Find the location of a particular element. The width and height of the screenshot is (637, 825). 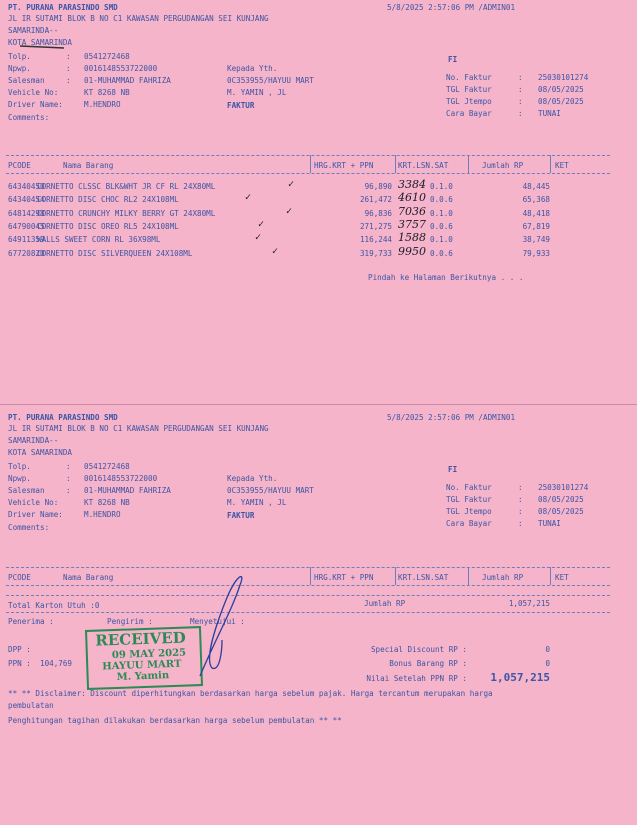

row-pcode: 64790045 is located at coordinates (26, 226).